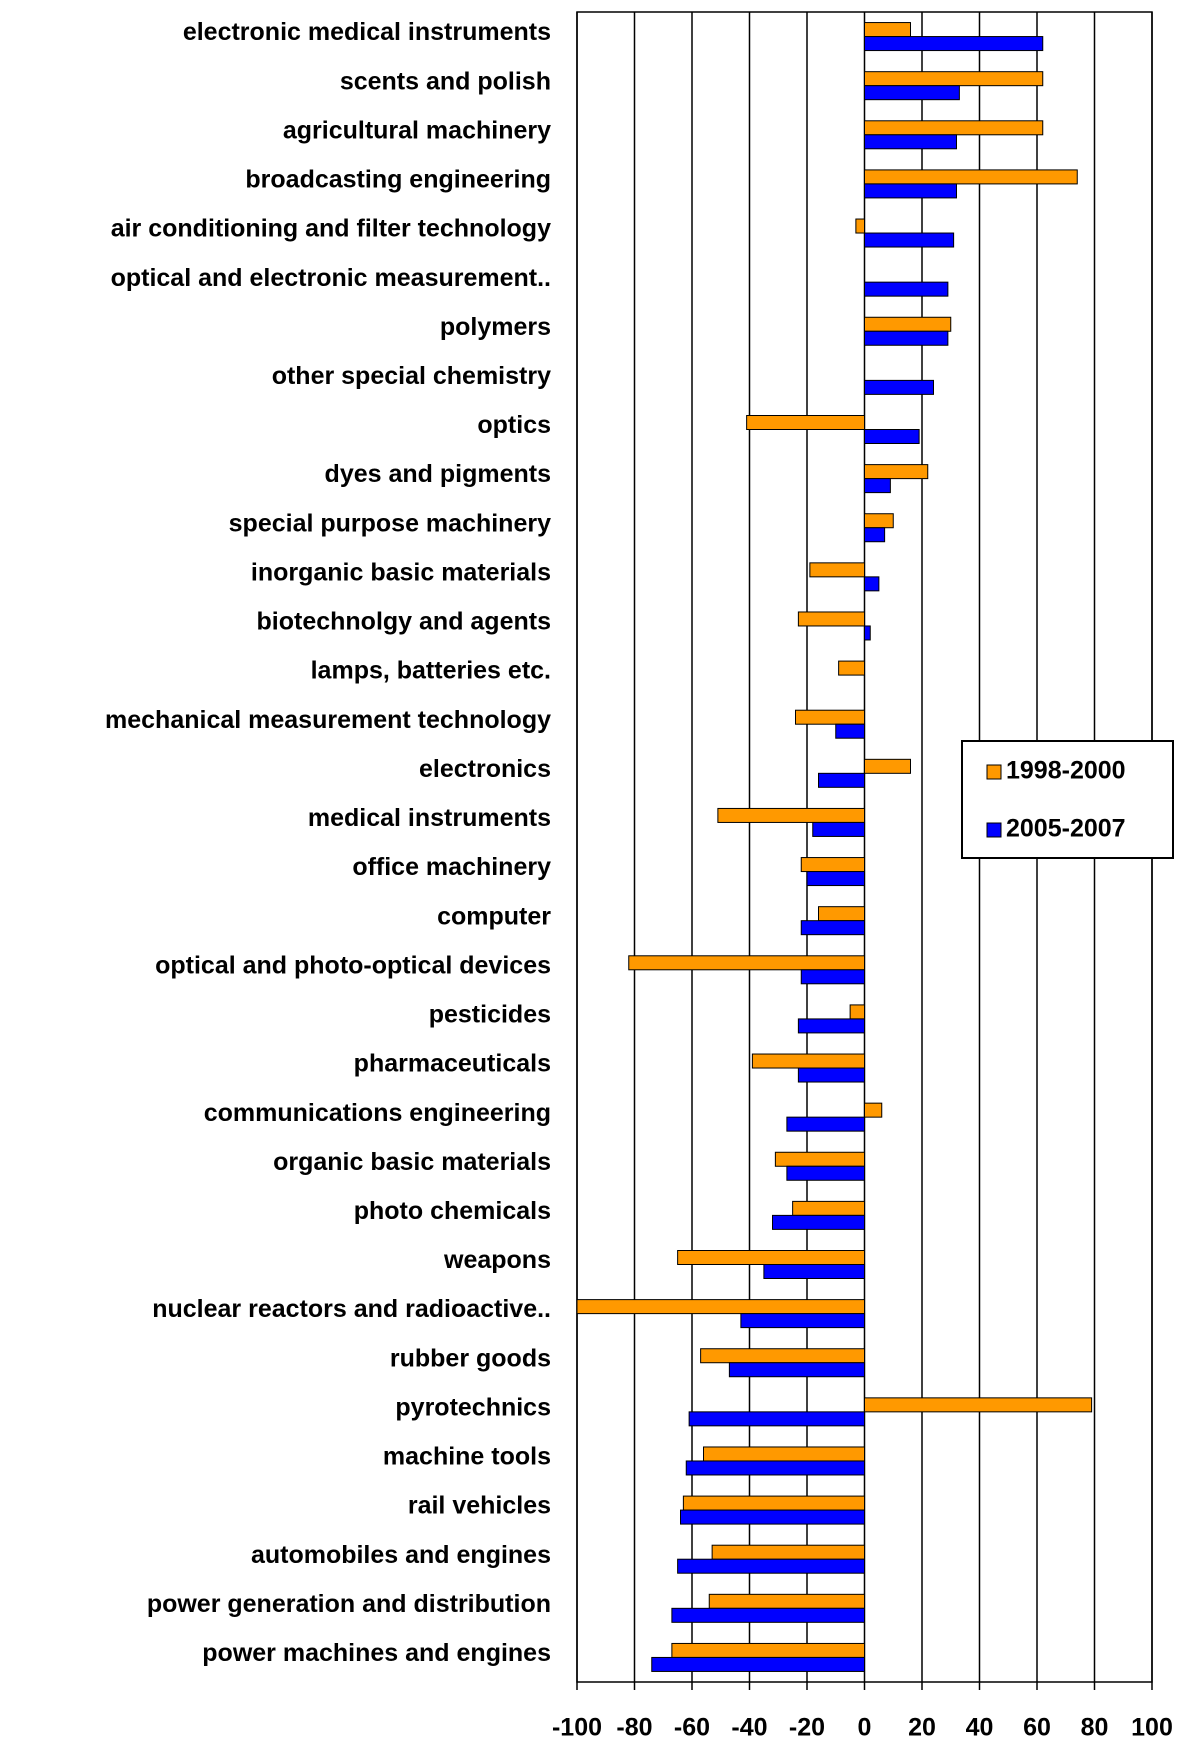 The height and width of the screenshot is (1752, 1188). What do you see at coordinates (490, 1015) in the screenshot?
I see `y-tick-label: pesticides` at bounding box center [490, 1015].